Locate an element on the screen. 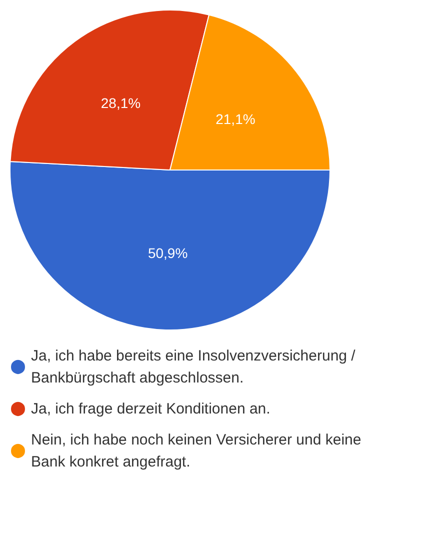 Image resolution: width=438 pixels, height=544 pixels. legend-label: Ja, ich habe bereits eine Insolvenzversicherung / Bankbürgschaft abgeschlossen. is located at coordinates (195, 367).